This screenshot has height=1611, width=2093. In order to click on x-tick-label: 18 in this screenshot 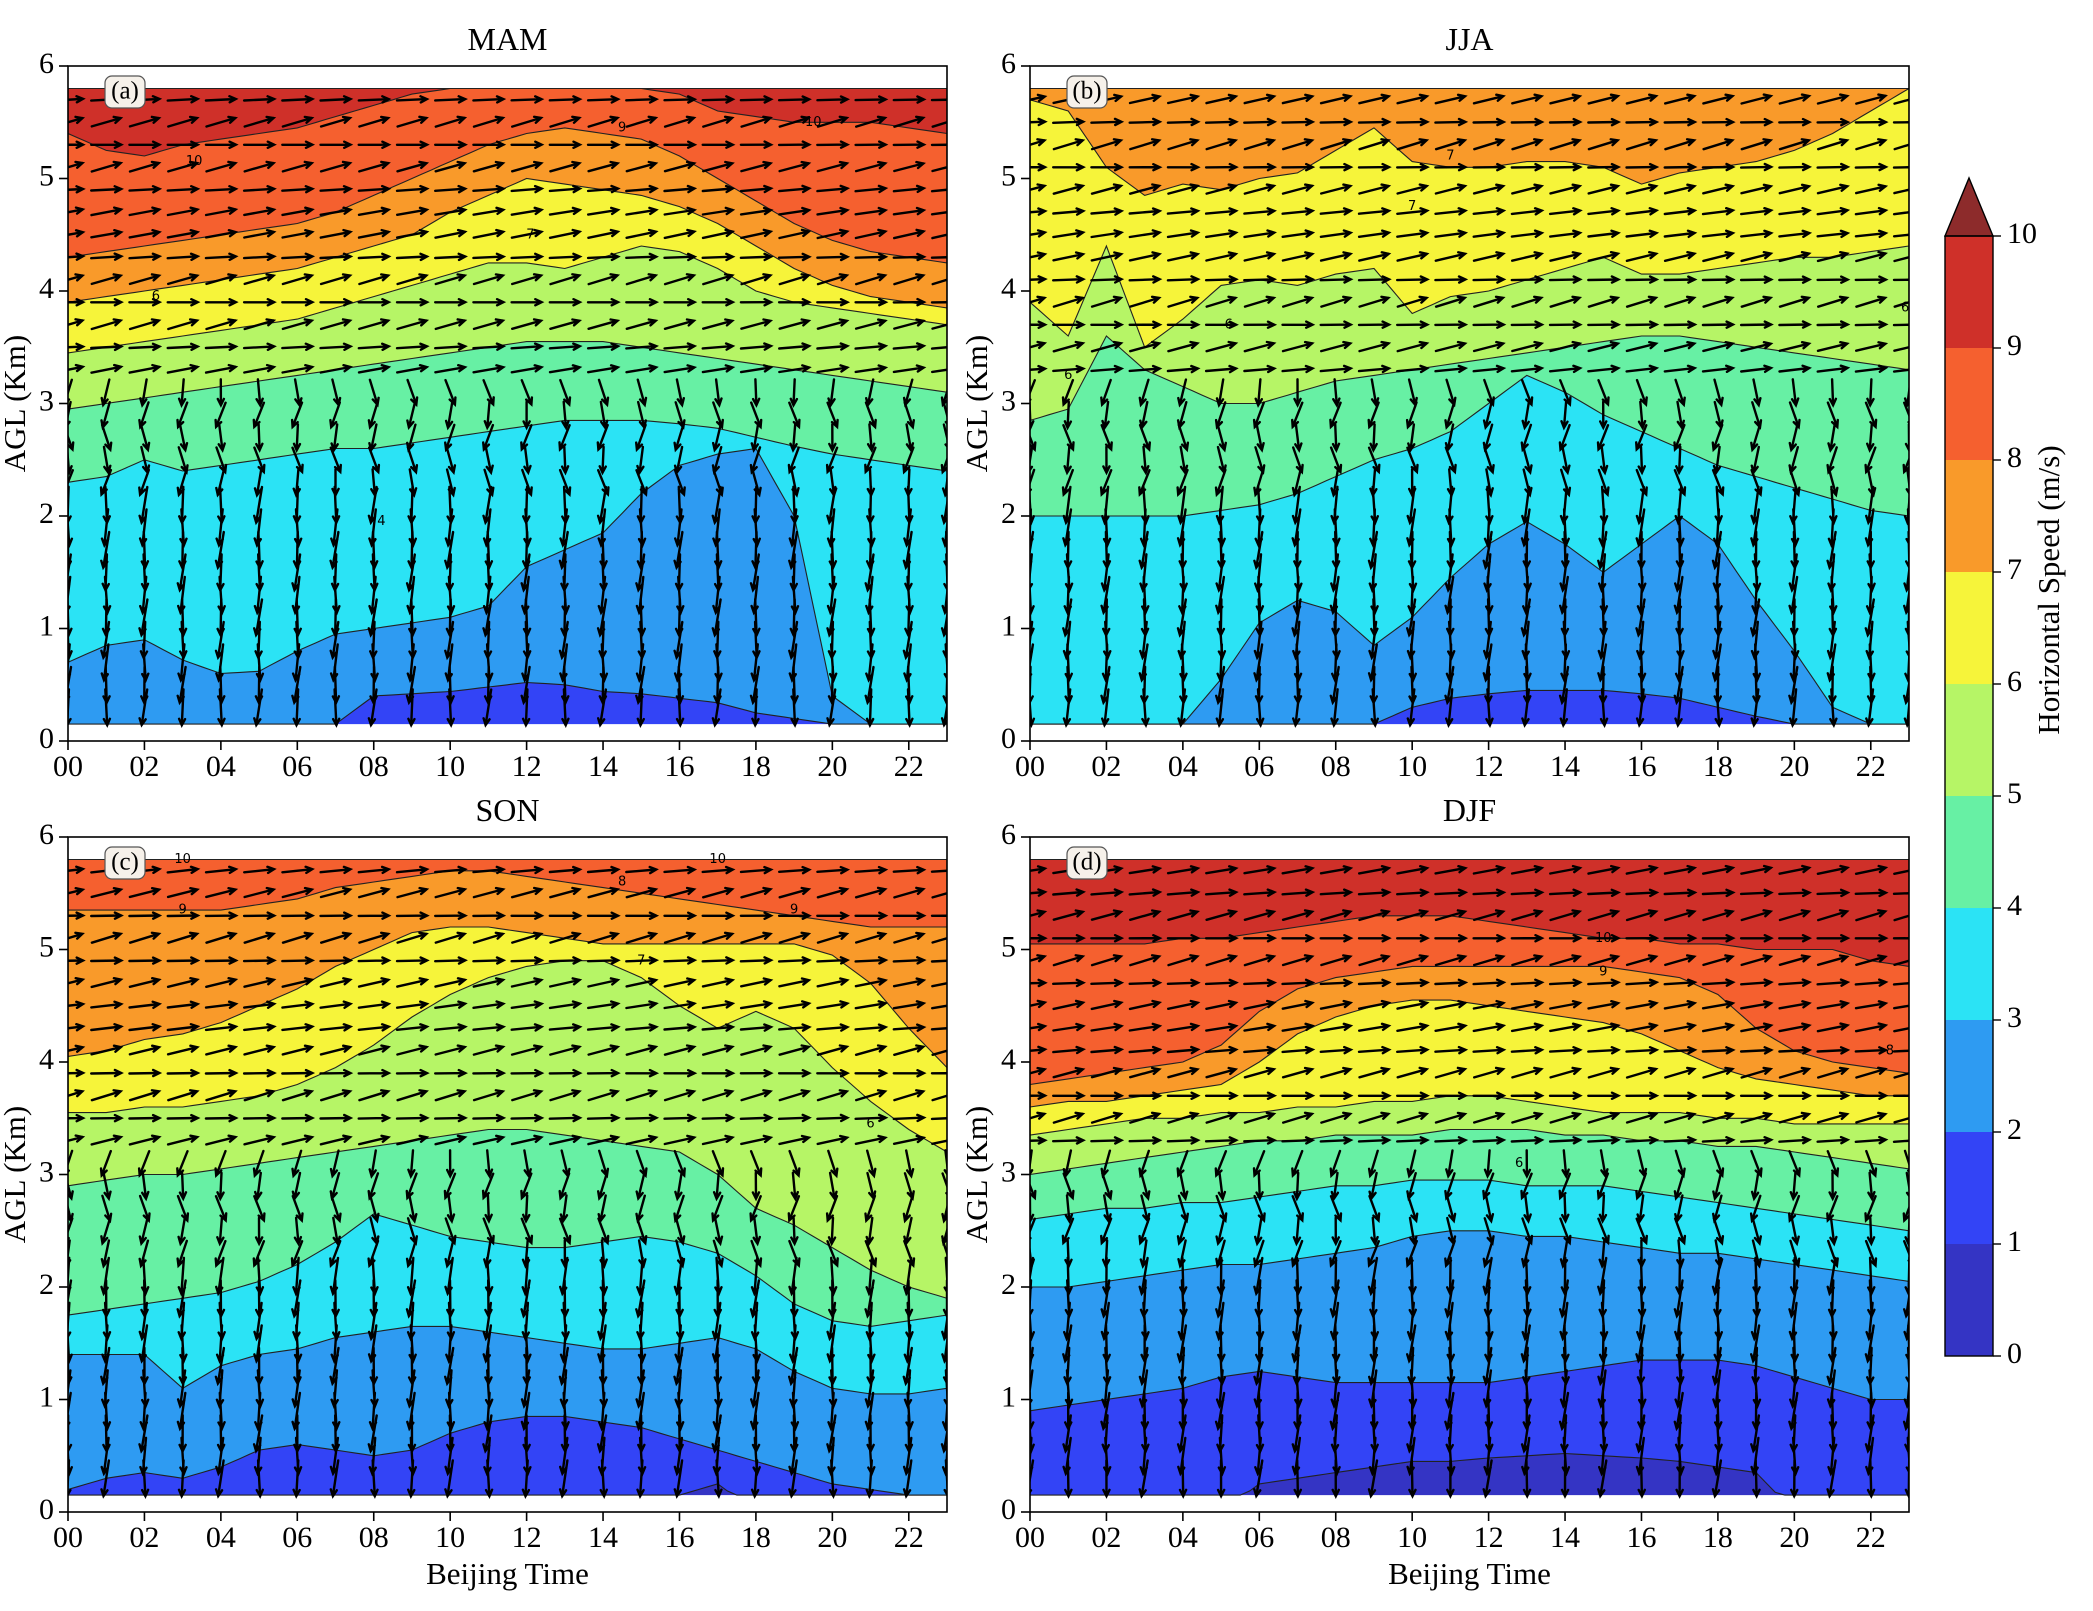, I will do `click(756, 766)`.